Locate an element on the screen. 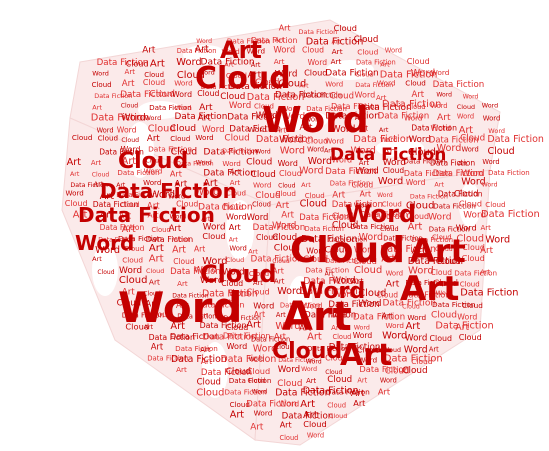 Image resolution: width=549 pixels, height=451 pixels. word-art-top: Art is located at coordinates (241, 50).